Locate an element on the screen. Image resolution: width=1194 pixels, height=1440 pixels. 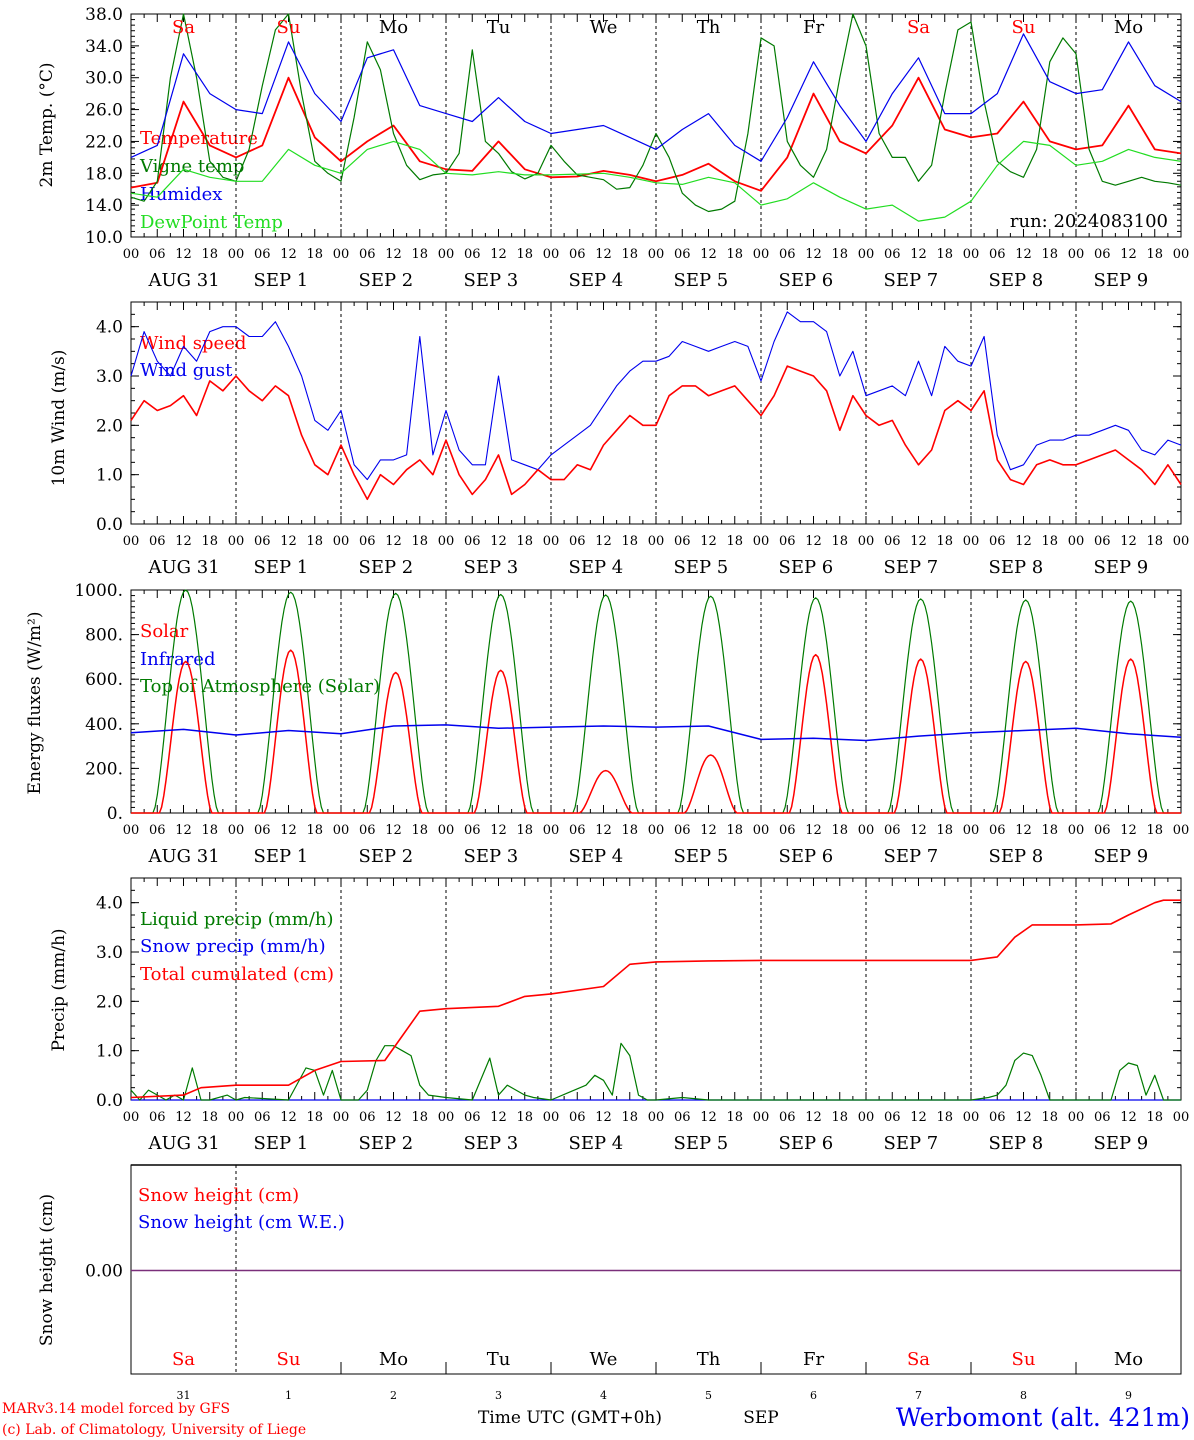
legend-snow-height: Snow height (cm) is located at coordinates (218, 1195).